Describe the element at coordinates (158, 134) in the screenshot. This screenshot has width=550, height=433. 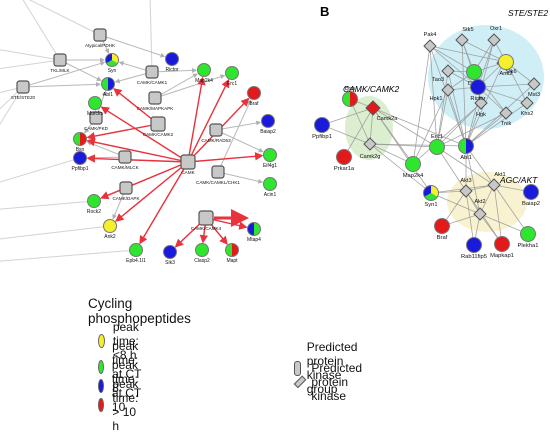
I see `kinase-group-label: CAMK/CAMK2` at that location.